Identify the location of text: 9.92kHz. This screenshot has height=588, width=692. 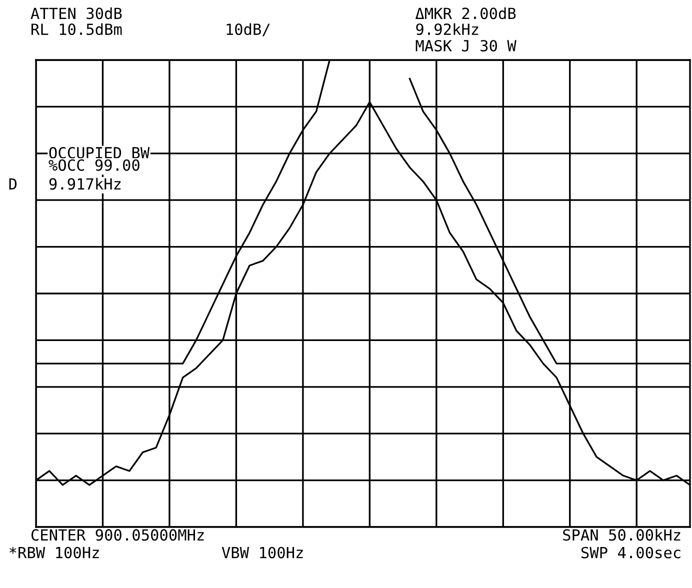
(447, 29).